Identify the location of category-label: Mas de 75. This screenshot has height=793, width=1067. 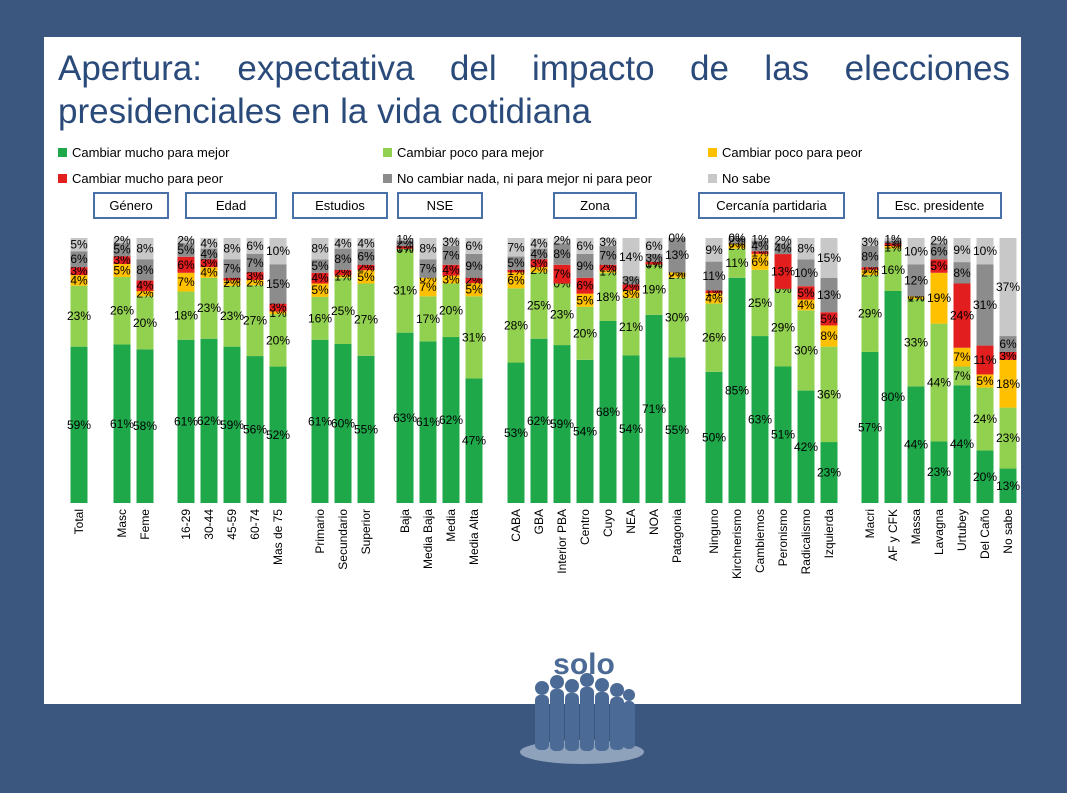
(278, 537).